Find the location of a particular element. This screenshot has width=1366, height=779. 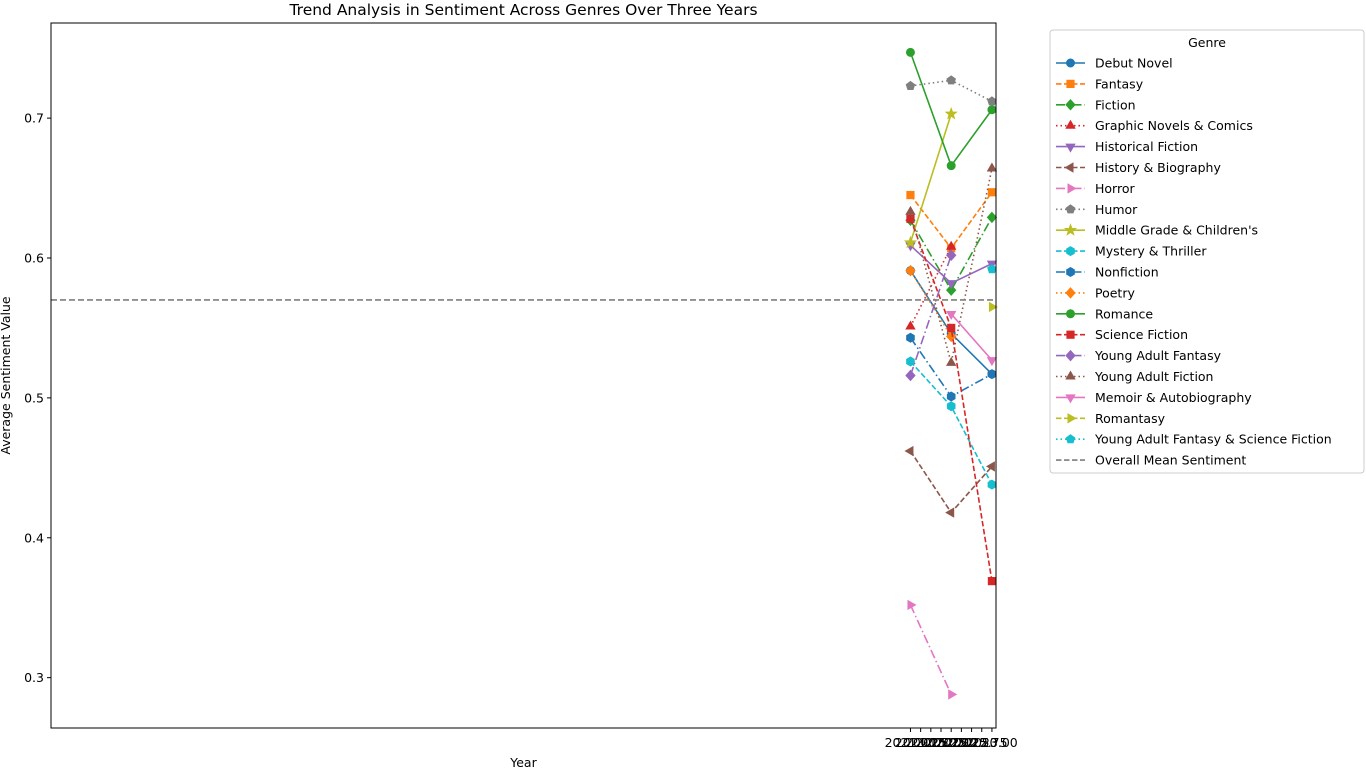

legend-item-young-adult-fantasy: Young Adult Fantasy is located at coordinates (1139, 355).